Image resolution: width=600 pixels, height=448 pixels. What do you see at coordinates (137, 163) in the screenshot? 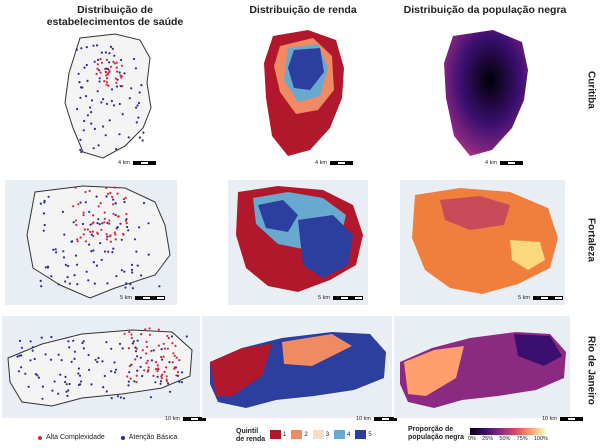
I see `scale-curitiba-health: 4 km` at bounding box center [137, 163].